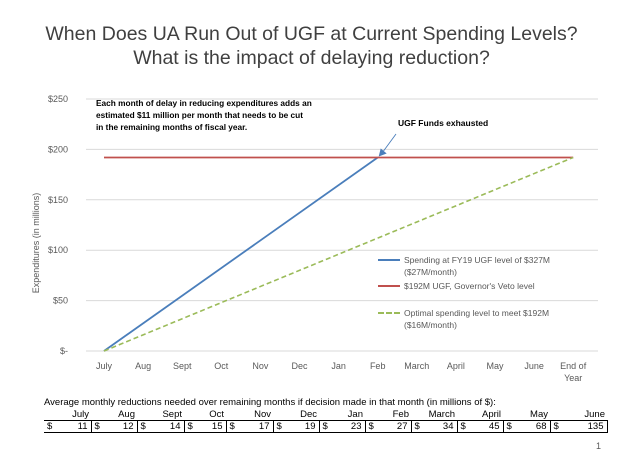 The height and width of the screenshot is (470, 623). I want to click on y-tick-label: $150, so click(58, 200).